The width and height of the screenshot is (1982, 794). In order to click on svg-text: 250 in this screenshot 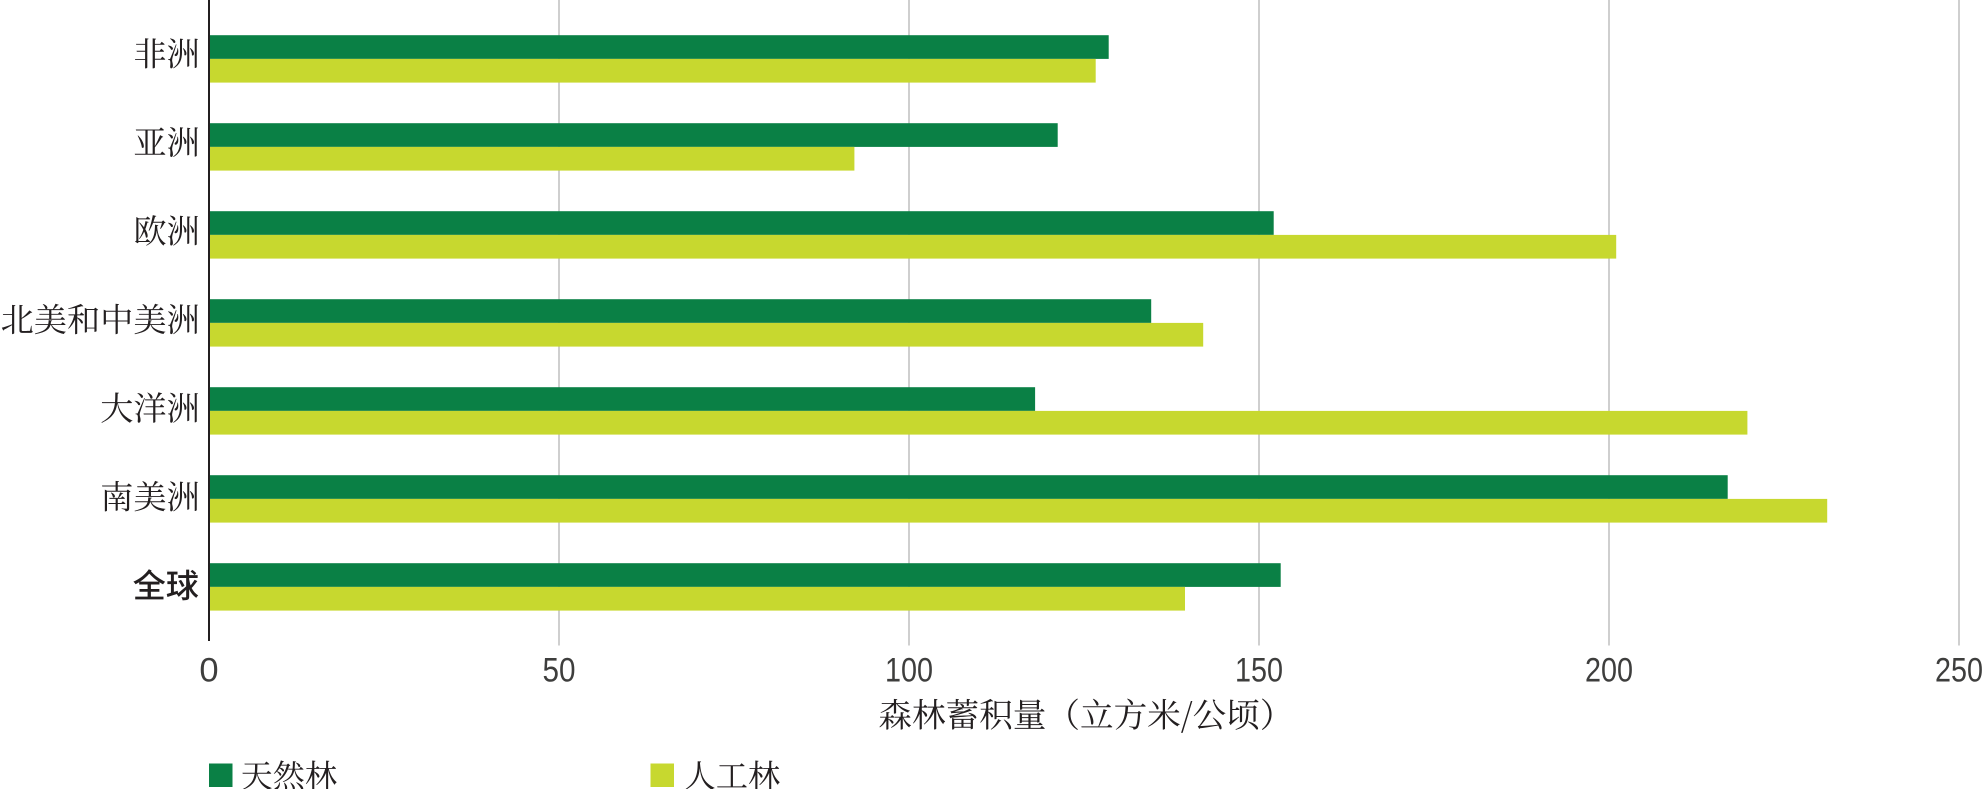, I will do `click(1958, 671)`.